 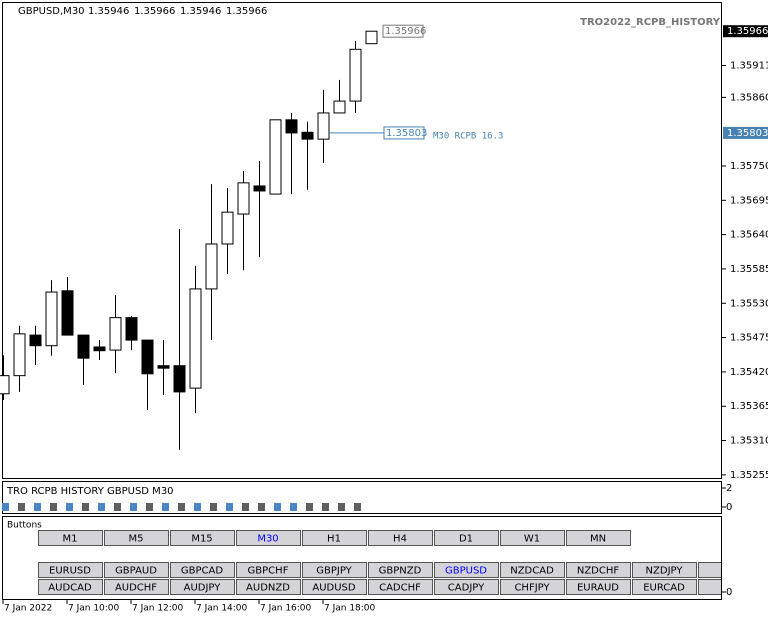 I want to click on button: GBPJPY, so click(x=334, y=570).